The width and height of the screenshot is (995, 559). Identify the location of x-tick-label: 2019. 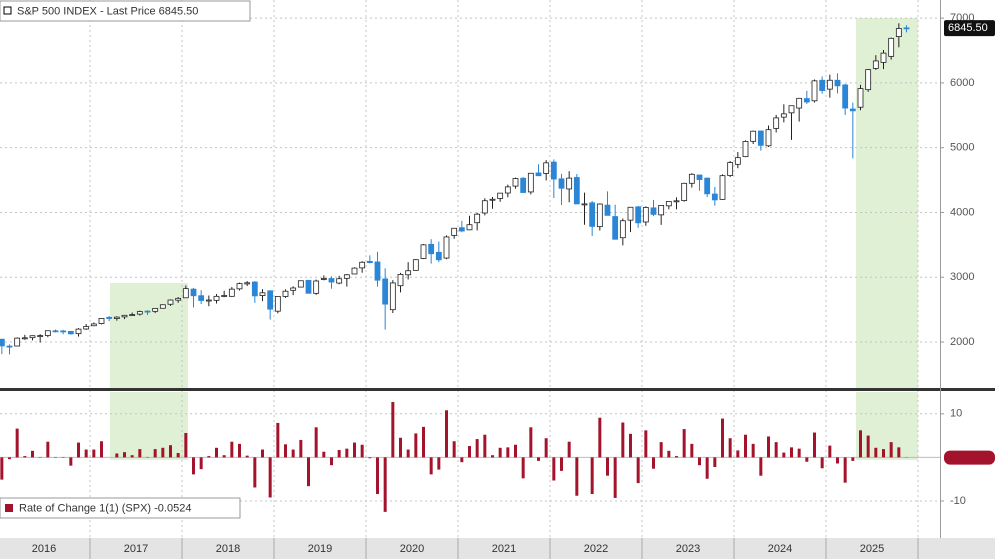
(320, 549).